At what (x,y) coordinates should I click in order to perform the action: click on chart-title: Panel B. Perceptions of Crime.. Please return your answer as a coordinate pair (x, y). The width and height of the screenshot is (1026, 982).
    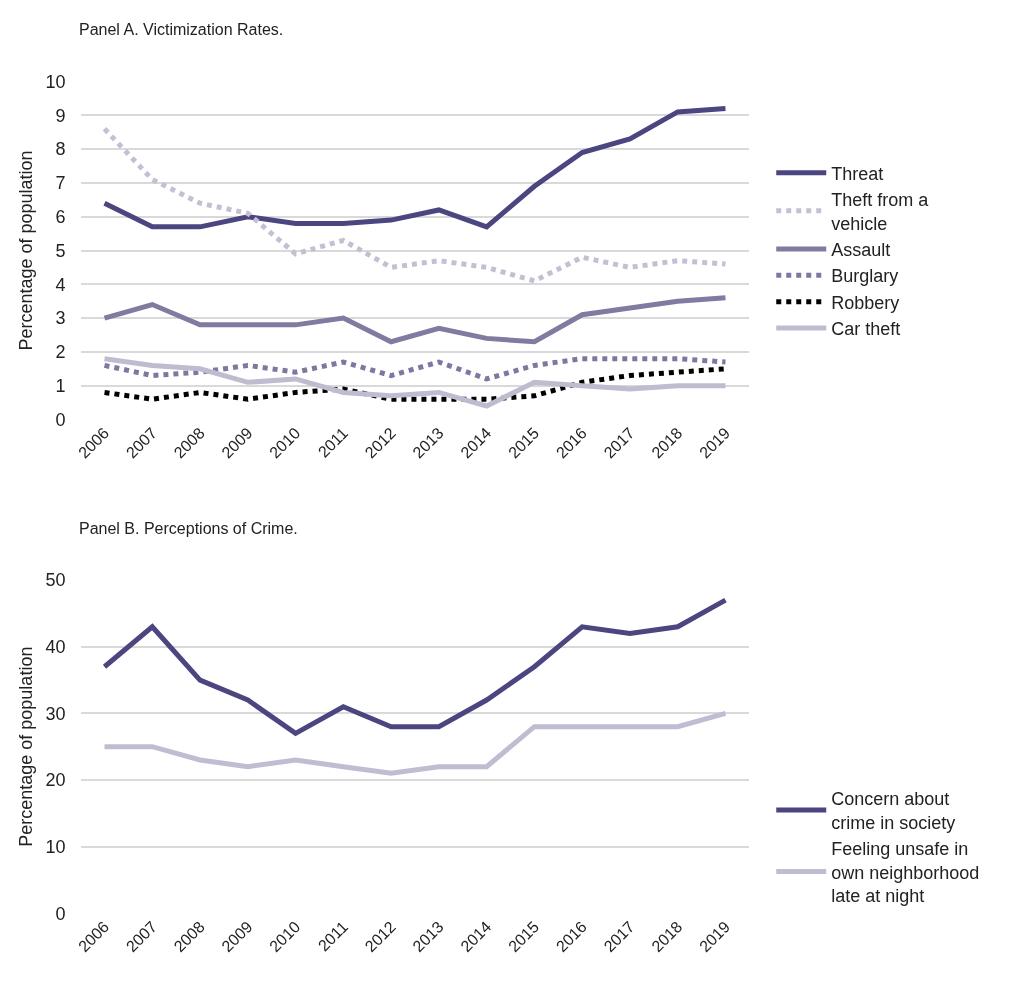
    Looking at the image, I should click on (188, 528).